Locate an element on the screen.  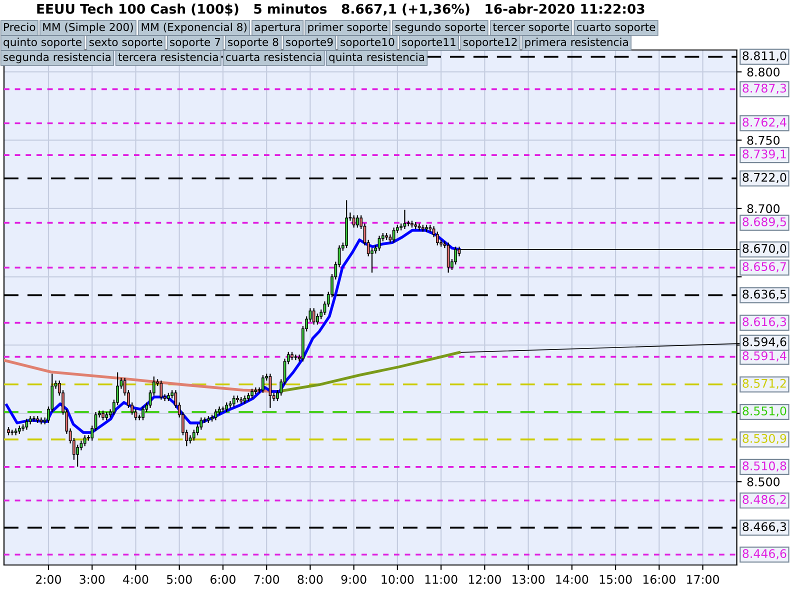
x-tick-label: 12:00 is located at coordinates (484, 579).